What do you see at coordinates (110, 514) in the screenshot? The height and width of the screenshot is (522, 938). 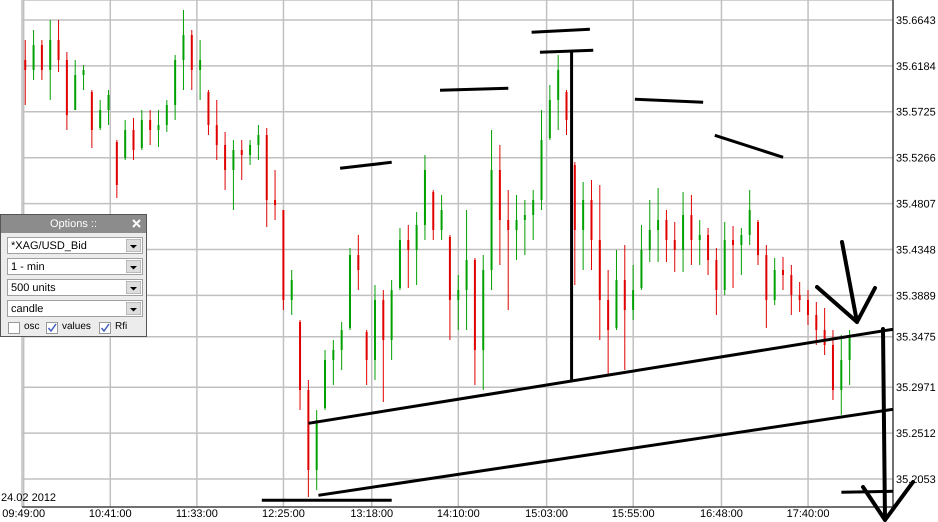 I see `x-tick-label: 10:41:00` at bounding box center [110, 514].